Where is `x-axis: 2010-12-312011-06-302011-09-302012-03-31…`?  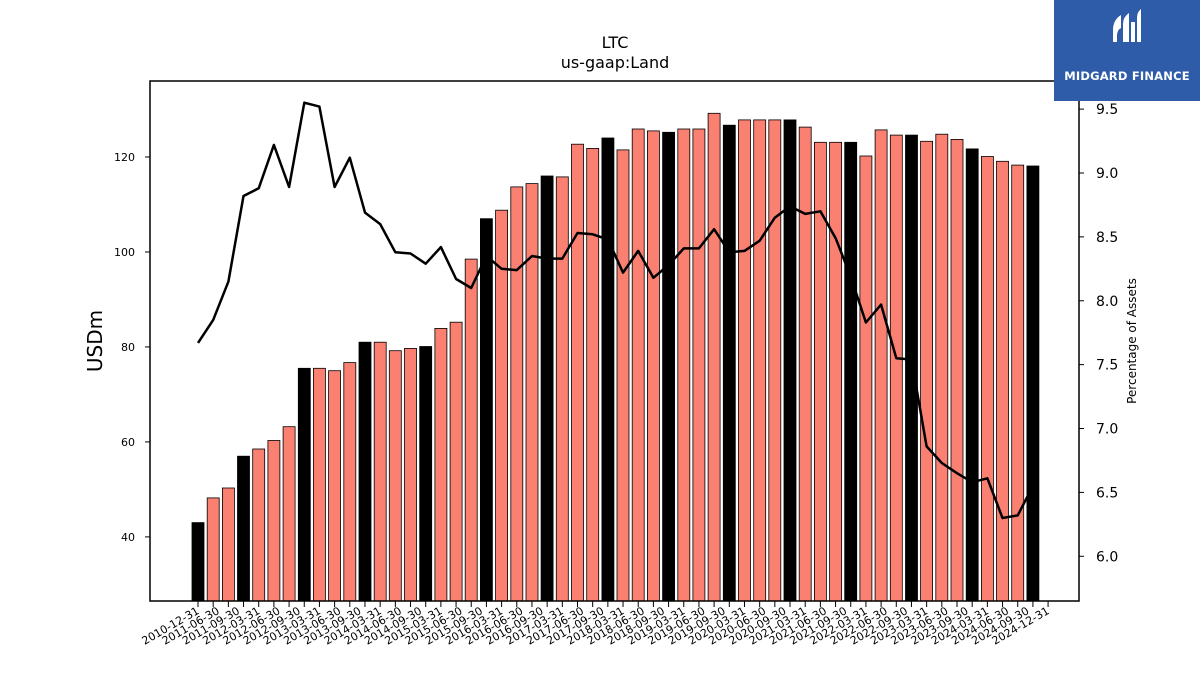 x-axis: 2010-12-312011-06-302011-09-302012-03-31… is located at coordinates (596, 624).